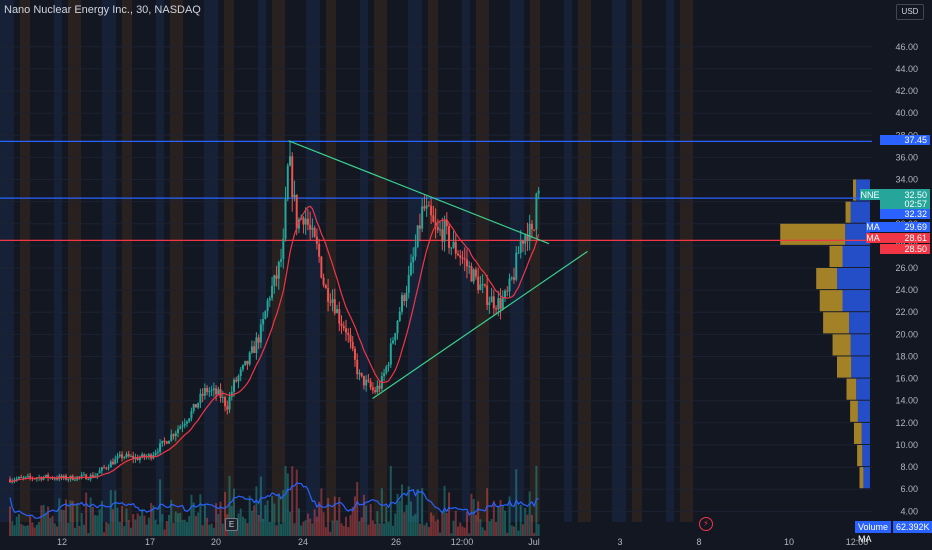 This screenshot has width=932, height=550. I want to click on x-tick-label: 12:00, so click(462, 542).